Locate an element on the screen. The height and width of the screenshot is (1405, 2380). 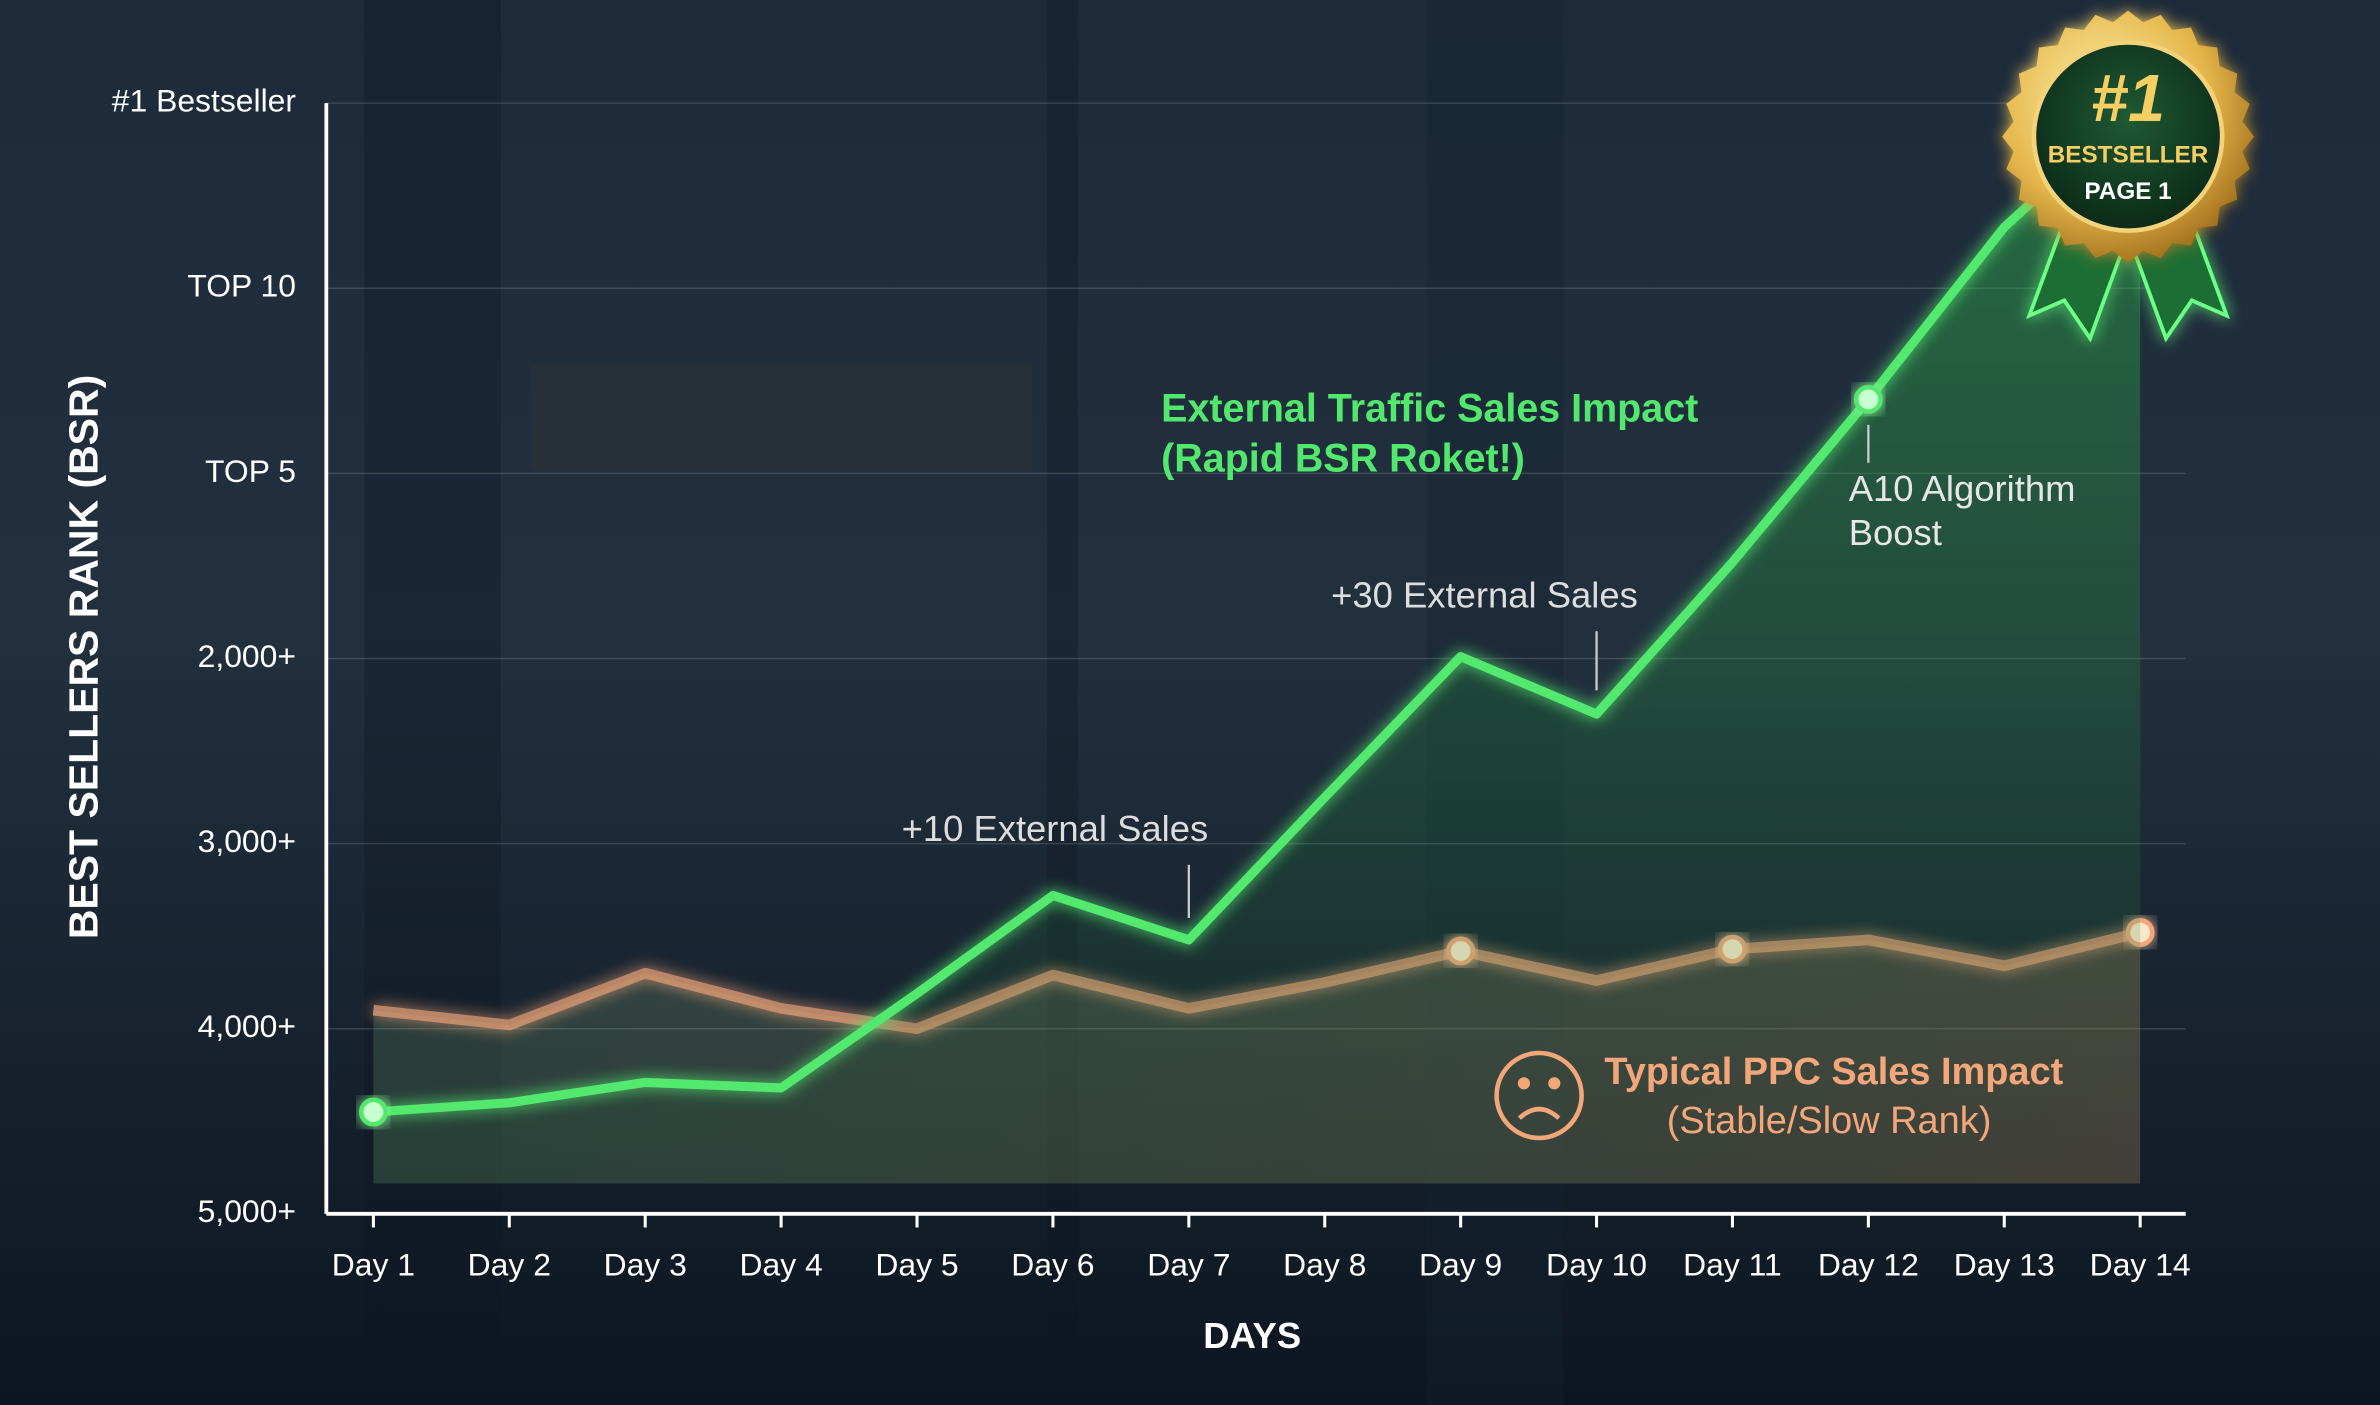
x-tick-label: Day 10 is located at coordinates (1596, 1264).